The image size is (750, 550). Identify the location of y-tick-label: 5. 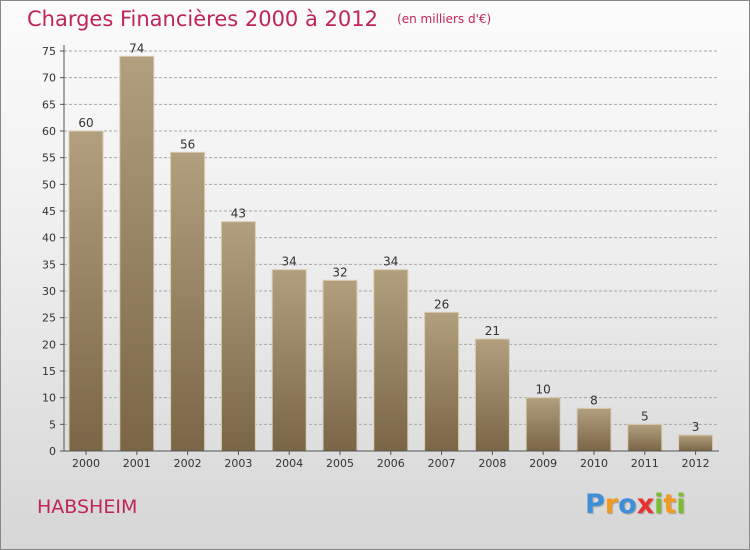
(52, 424).